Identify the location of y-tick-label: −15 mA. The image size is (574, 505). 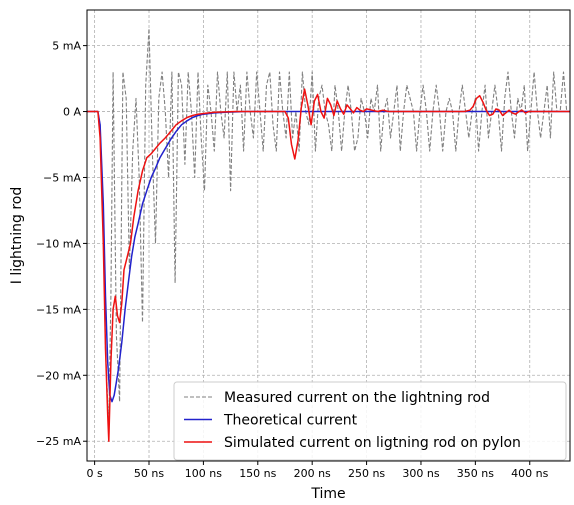
(58, 309).